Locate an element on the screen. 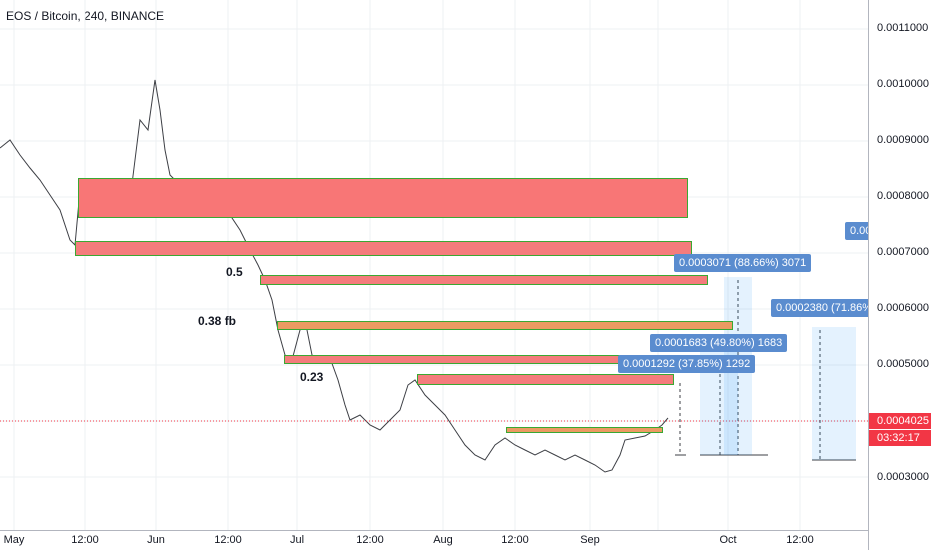 This screenshot has height=551, width=932. fib-label-0-23: 0.23 is located at coordinates (312, 377).